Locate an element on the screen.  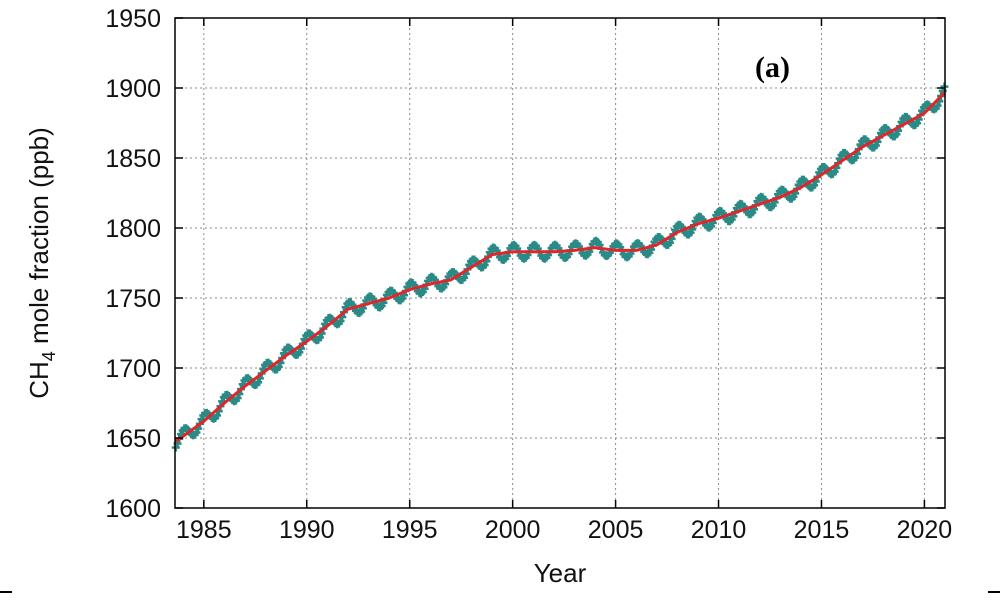
y-tick-label: 1600 is located at coordinates (133, 509).